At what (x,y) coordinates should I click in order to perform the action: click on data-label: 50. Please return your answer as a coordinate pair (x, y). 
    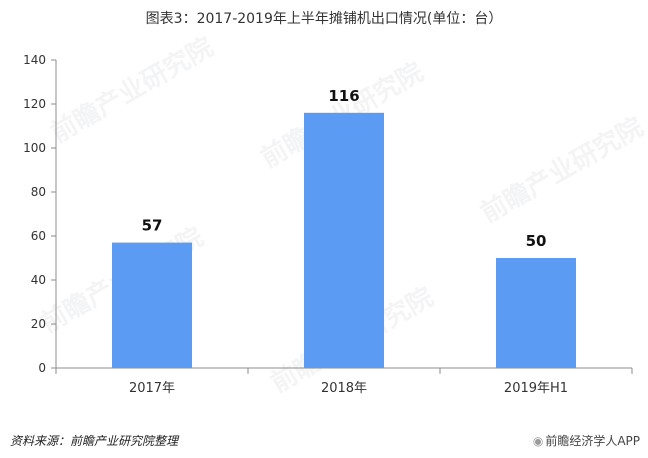
    Looking at the image, I should click on (536, 241).